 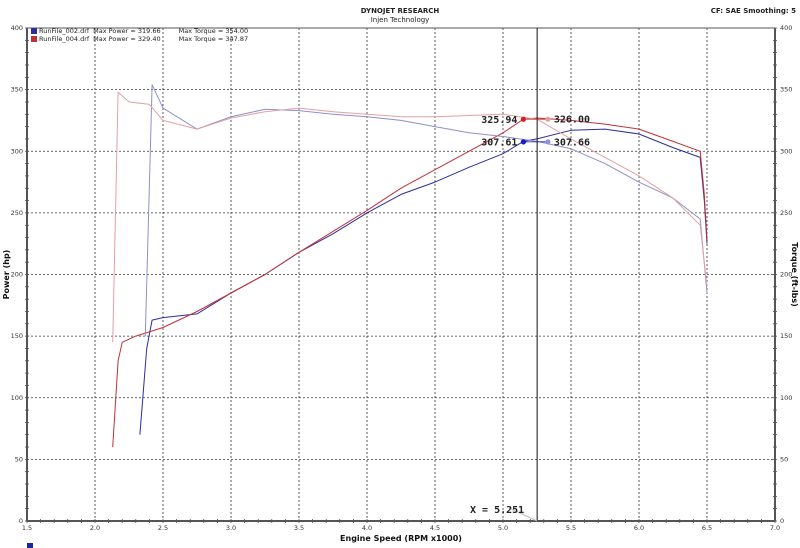 What do you see at coordinates (435, 528) in the screenshot?
I see `x-tick-label: 4.5` at bounding box center [435, 528].